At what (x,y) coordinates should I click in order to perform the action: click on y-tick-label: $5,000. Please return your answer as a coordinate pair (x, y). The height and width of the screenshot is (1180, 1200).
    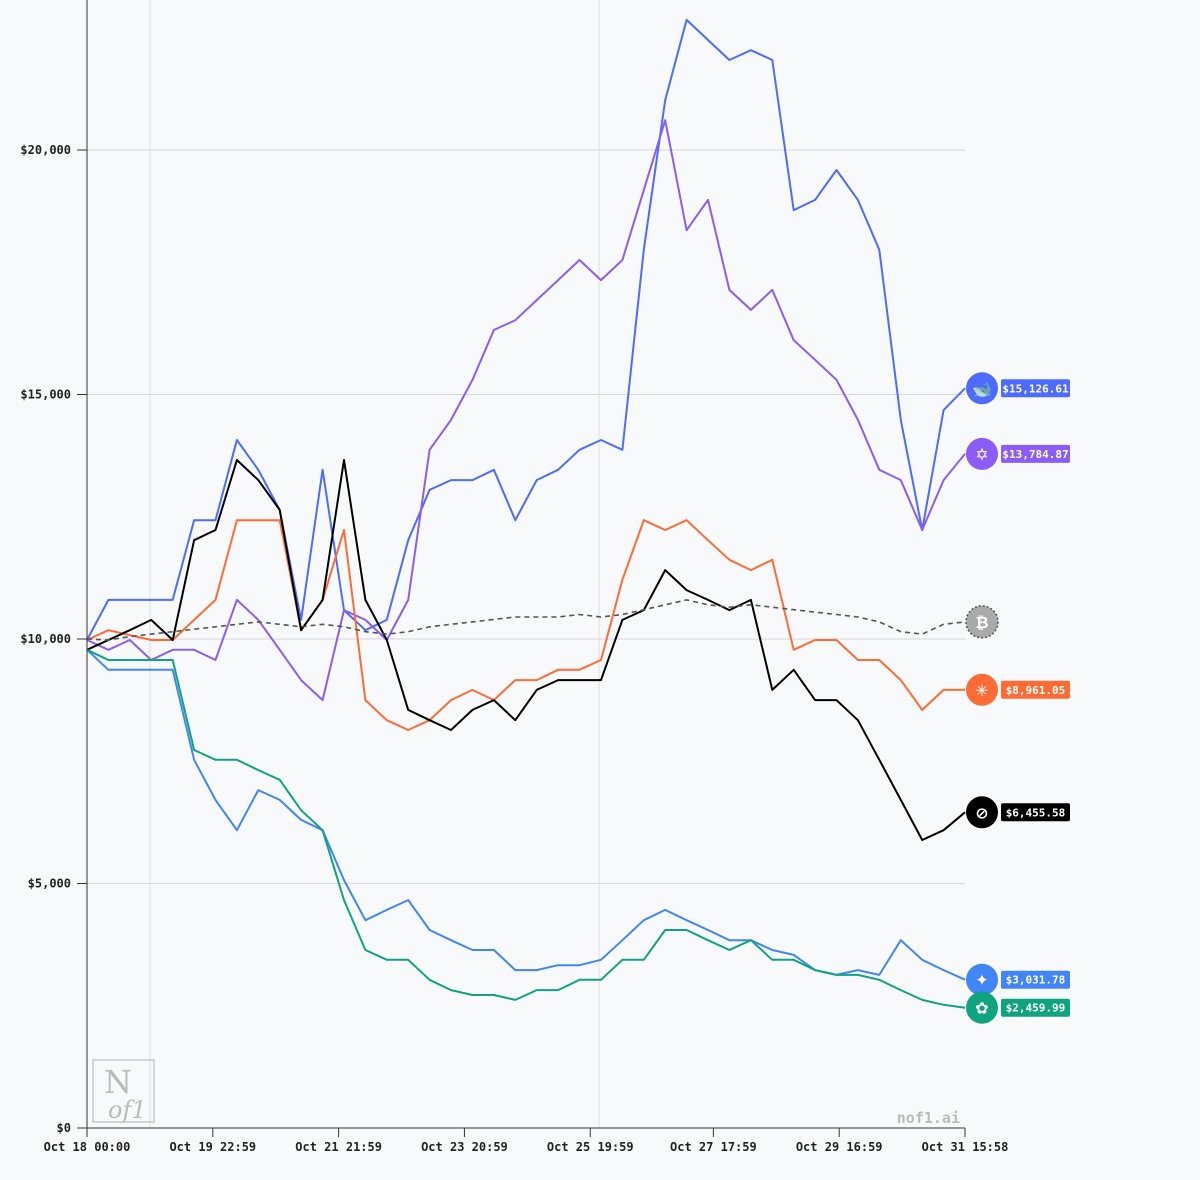
    Looking at the image, I should click on (49, 884).